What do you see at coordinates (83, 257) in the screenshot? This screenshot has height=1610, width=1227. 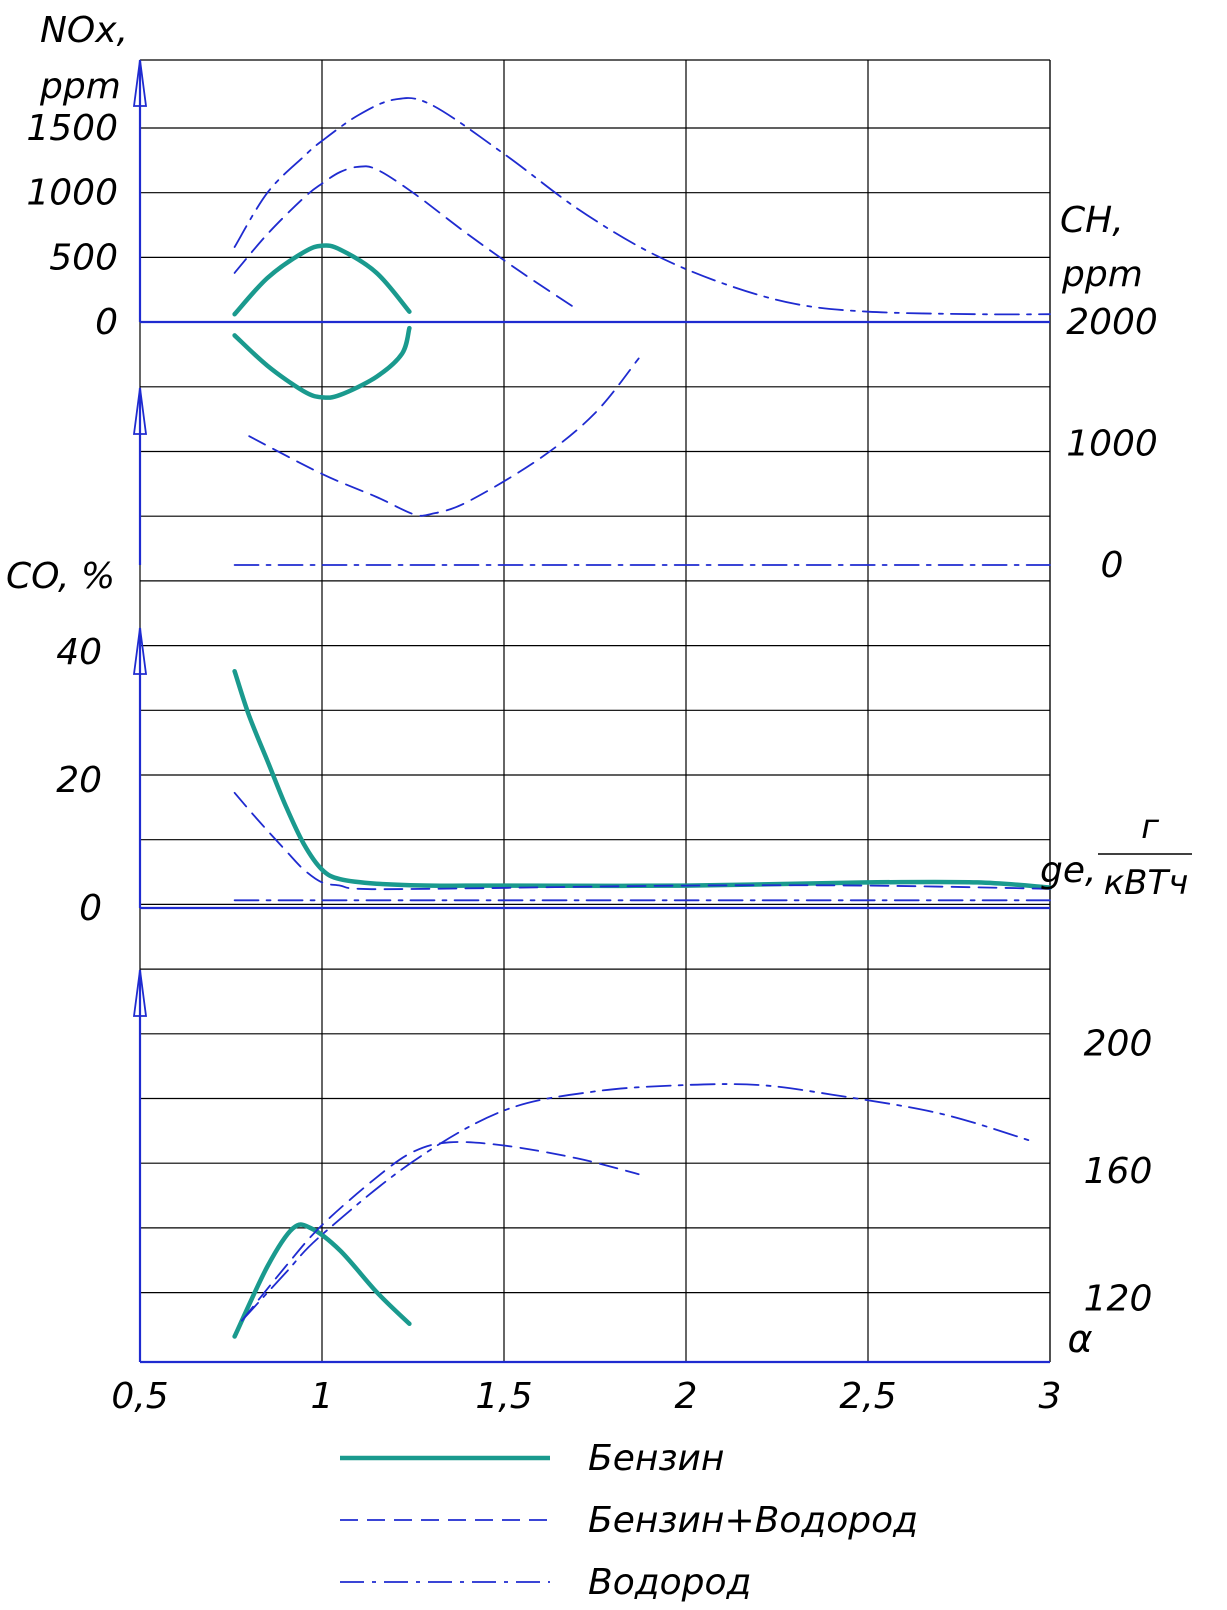 I see `nox-tick-label: 500` at bounding box center [83, 257].